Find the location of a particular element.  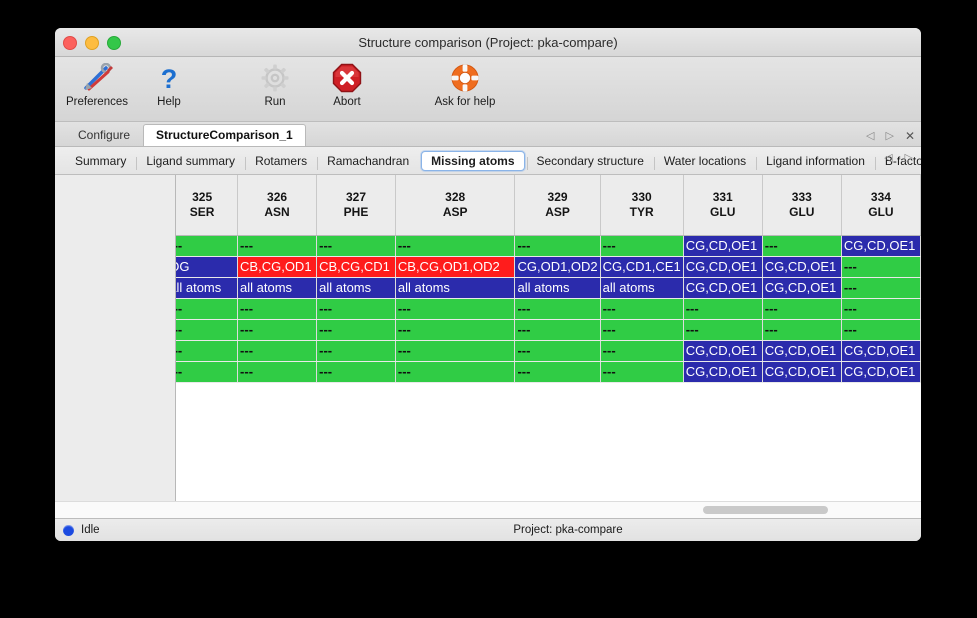

preferences-button: Preferences is located at coordinates (97, 84).